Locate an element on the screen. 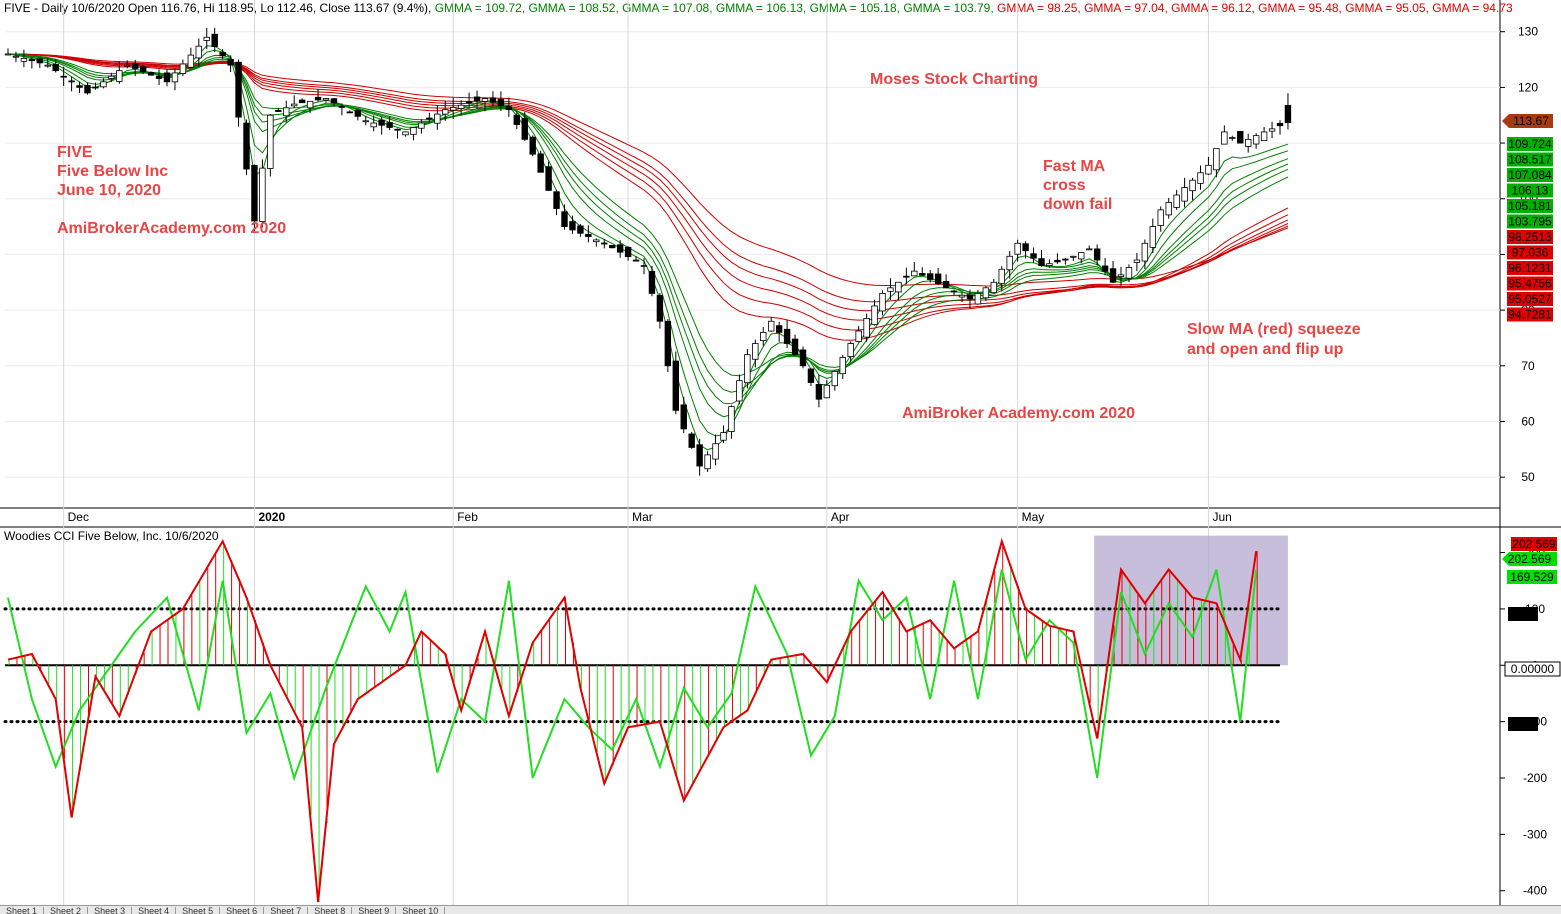 This screenshot has height=914, width=1561. sheet-tab-4: Sheet 4 is located at coordinates (154, 910).